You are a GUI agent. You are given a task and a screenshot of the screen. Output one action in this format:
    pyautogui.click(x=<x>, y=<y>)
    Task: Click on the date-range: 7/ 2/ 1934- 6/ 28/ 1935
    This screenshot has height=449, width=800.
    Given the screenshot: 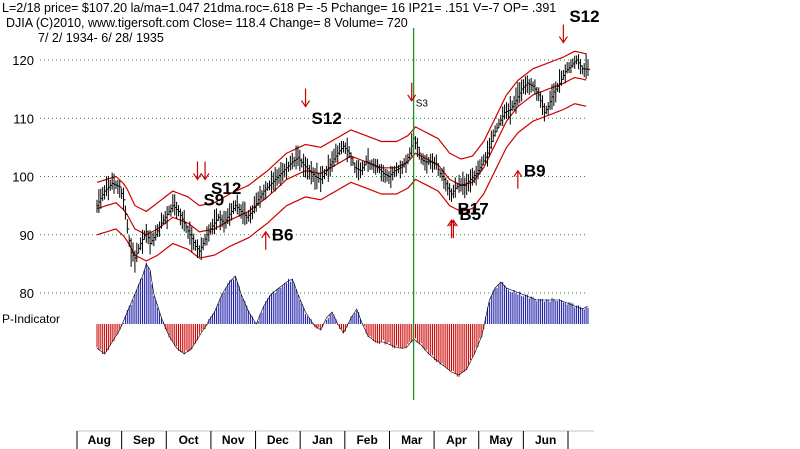 What is the action you would take?
    pyautogui.click(x=101, y=38)
    